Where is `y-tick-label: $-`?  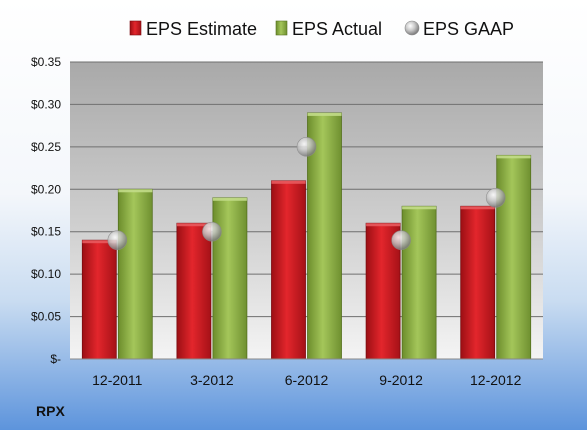 y-tick-label: $- is located at coordinates (55, 359).